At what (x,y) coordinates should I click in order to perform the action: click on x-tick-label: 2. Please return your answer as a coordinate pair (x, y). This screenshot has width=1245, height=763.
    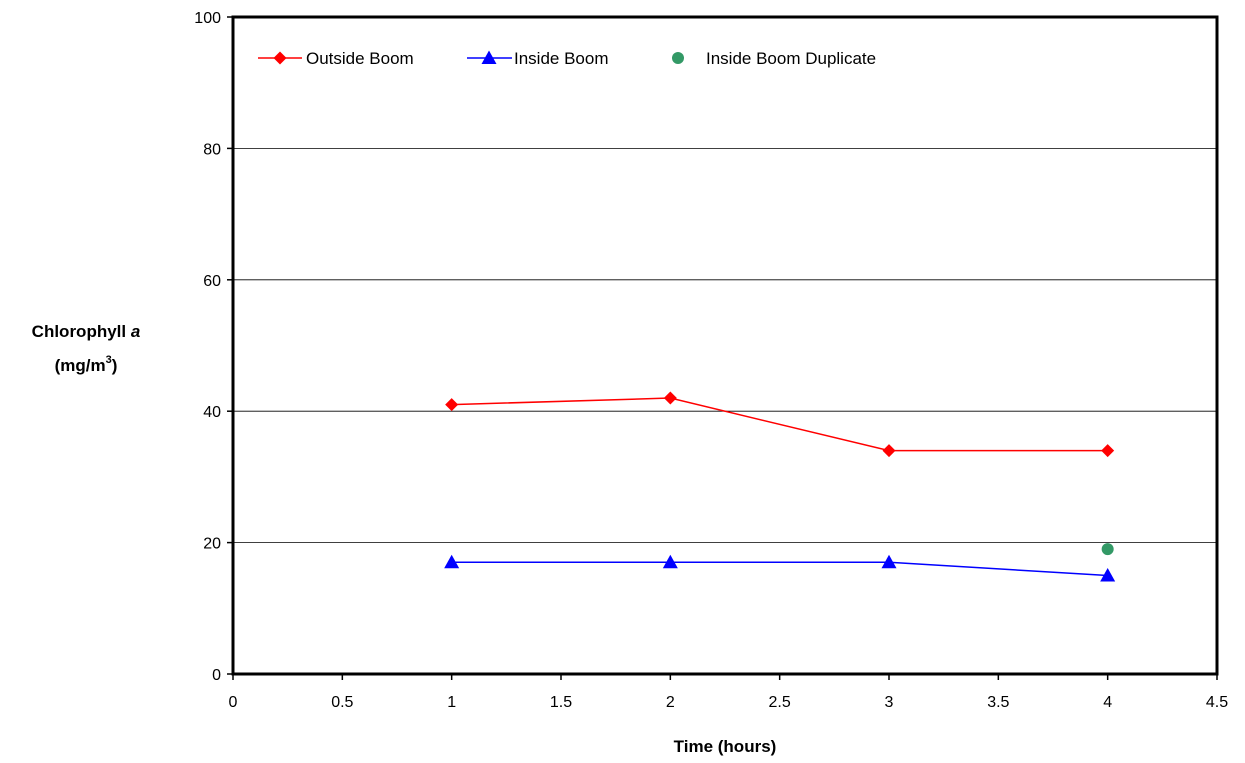
    Looking at the image, I should click on (670, 702).